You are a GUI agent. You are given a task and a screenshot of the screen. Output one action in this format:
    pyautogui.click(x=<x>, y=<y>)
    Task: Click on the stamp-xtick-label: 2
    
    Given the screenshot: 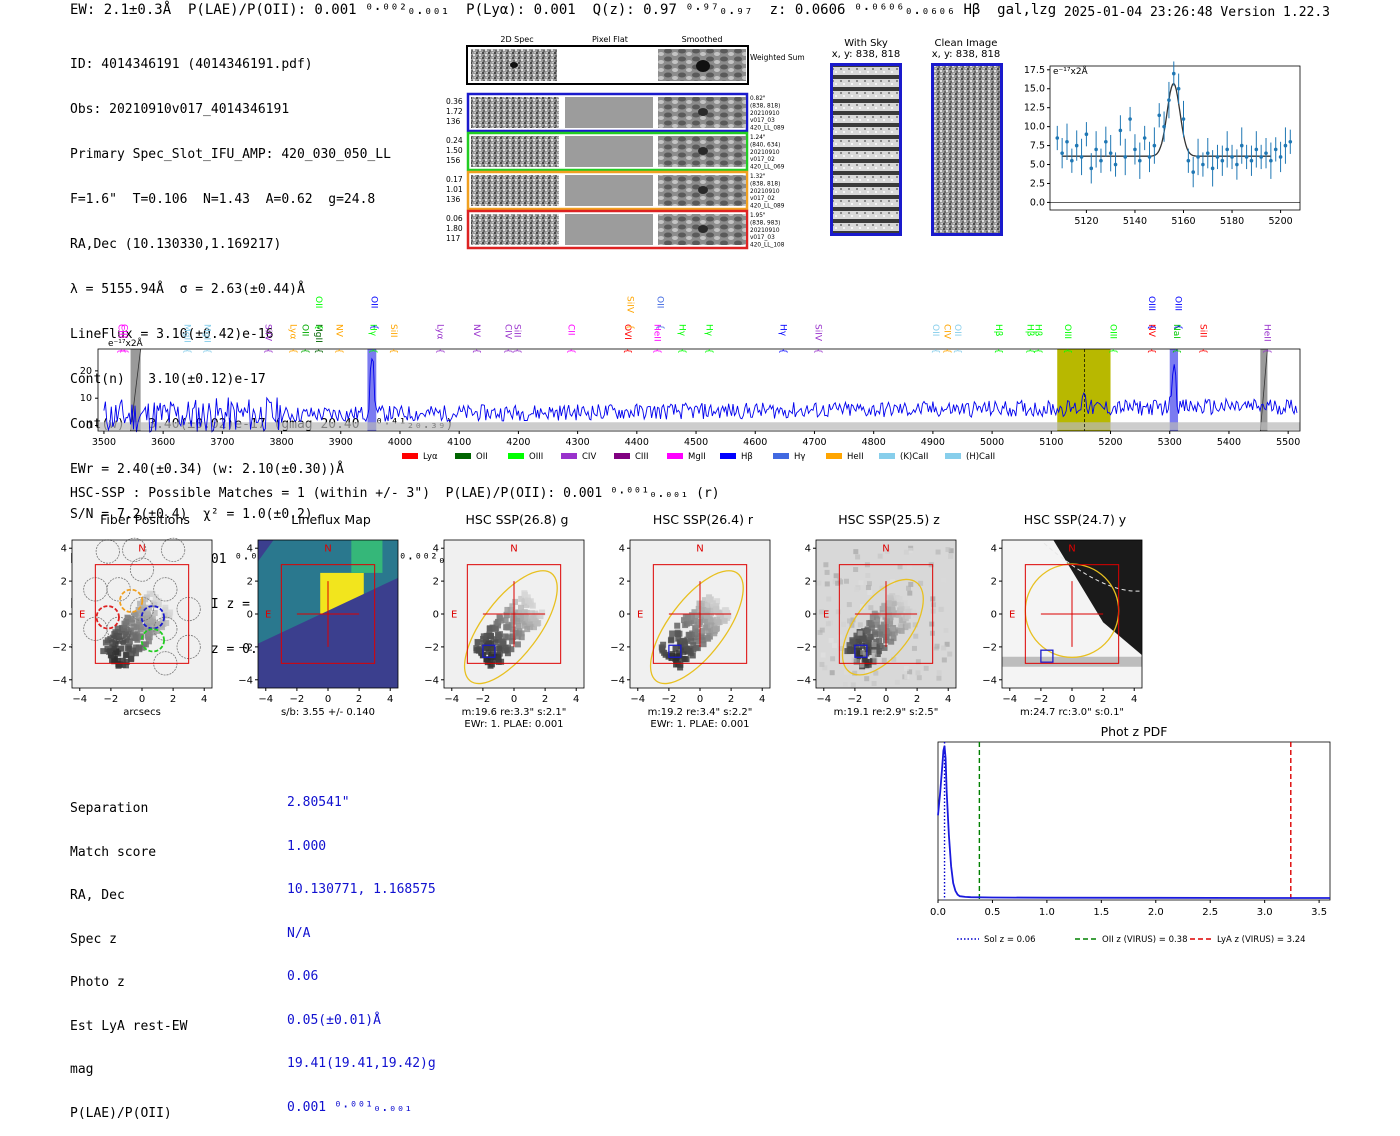 What is the action you would take?
    pyautogui.click(x=731, y=699)
    